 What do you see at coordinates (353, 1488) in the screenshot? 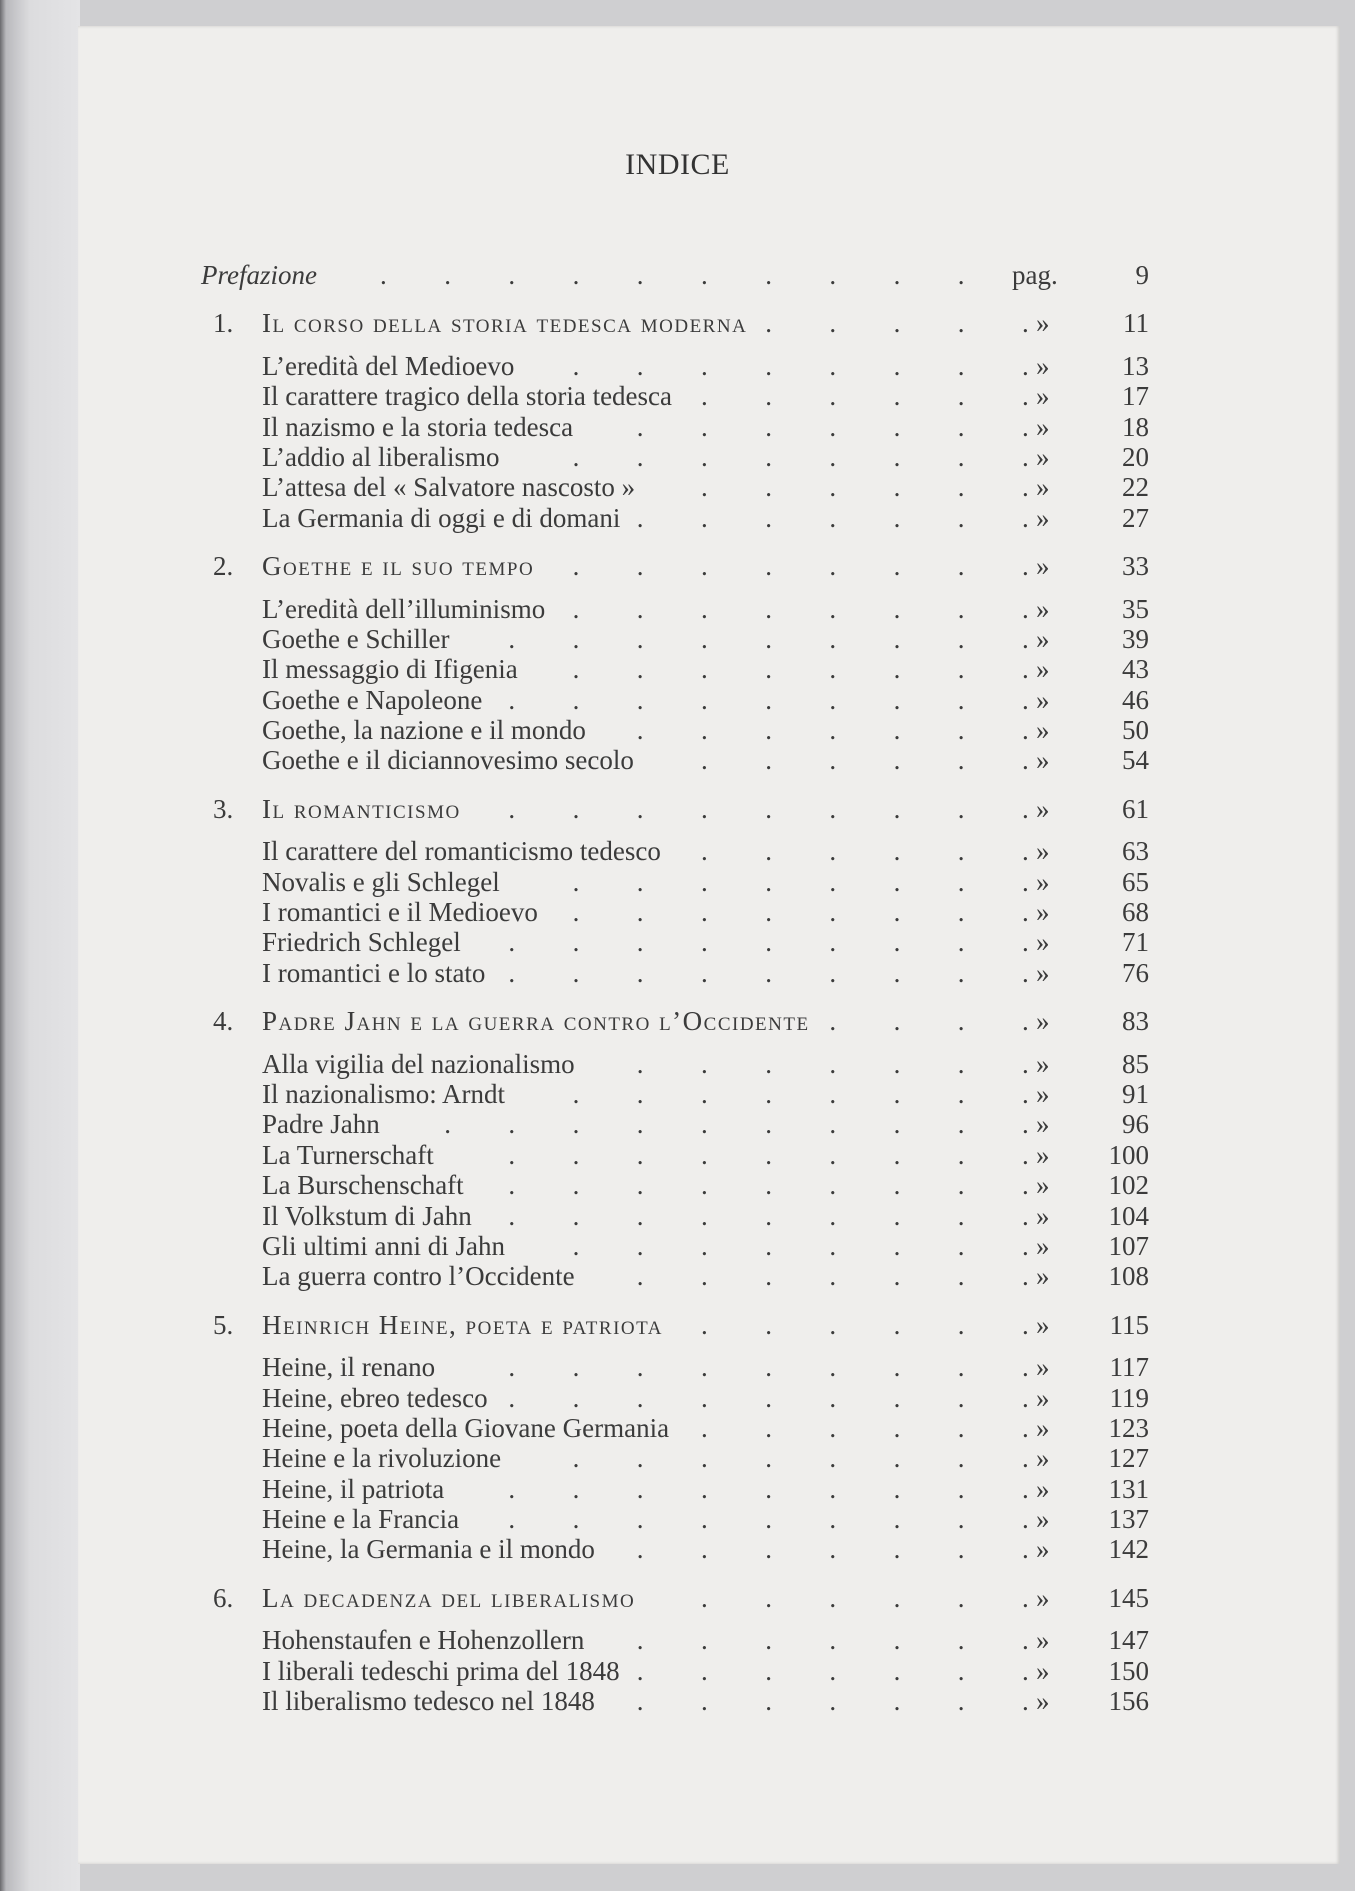
I see `entry-title: Heine, il patriota` at bounding box center [353, 1488].